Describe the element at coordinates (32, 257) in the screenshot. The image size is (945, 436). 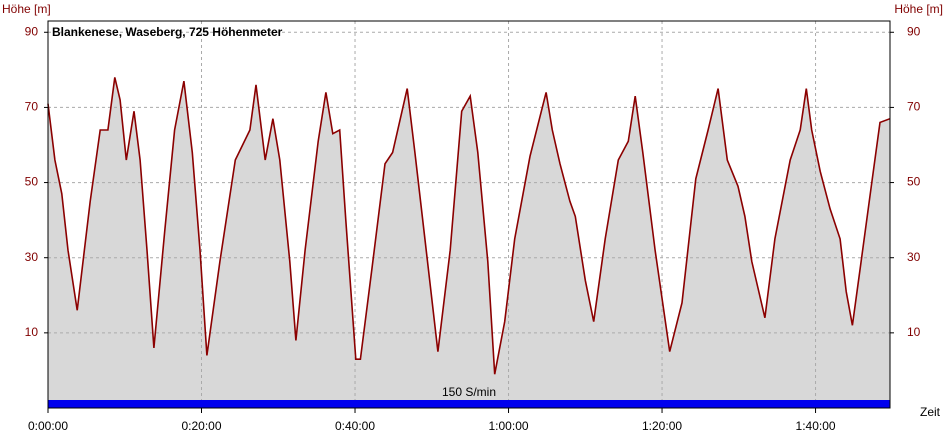
I see `y-tick-label: 30` at that location.